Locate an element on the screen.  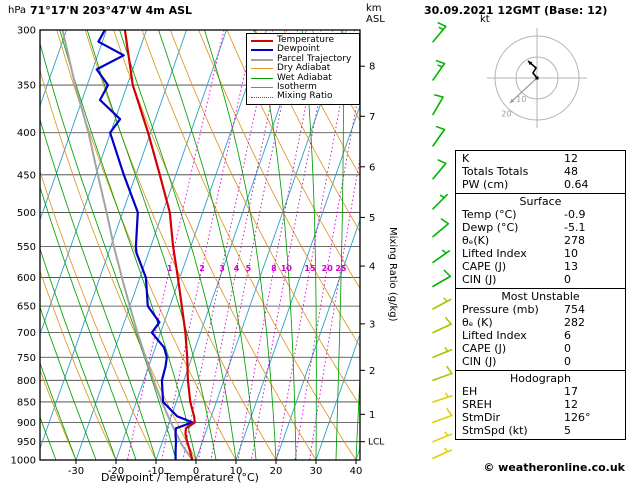
mixing-ratio-axis-label: Mixing Ratio (g/kg) is located at coordinates (392, 274).